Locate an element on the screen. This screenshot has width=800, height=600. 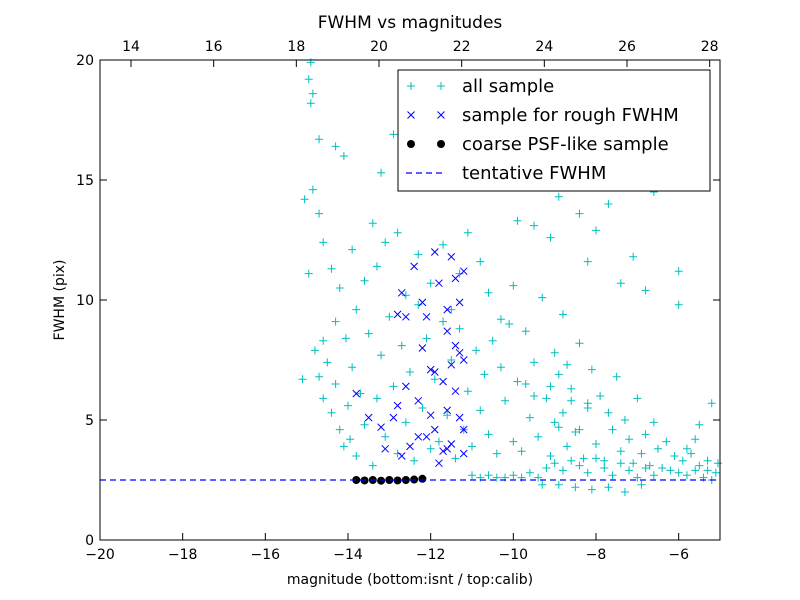
top-x-tick-label: 26 is located at coordinates (627, 47).